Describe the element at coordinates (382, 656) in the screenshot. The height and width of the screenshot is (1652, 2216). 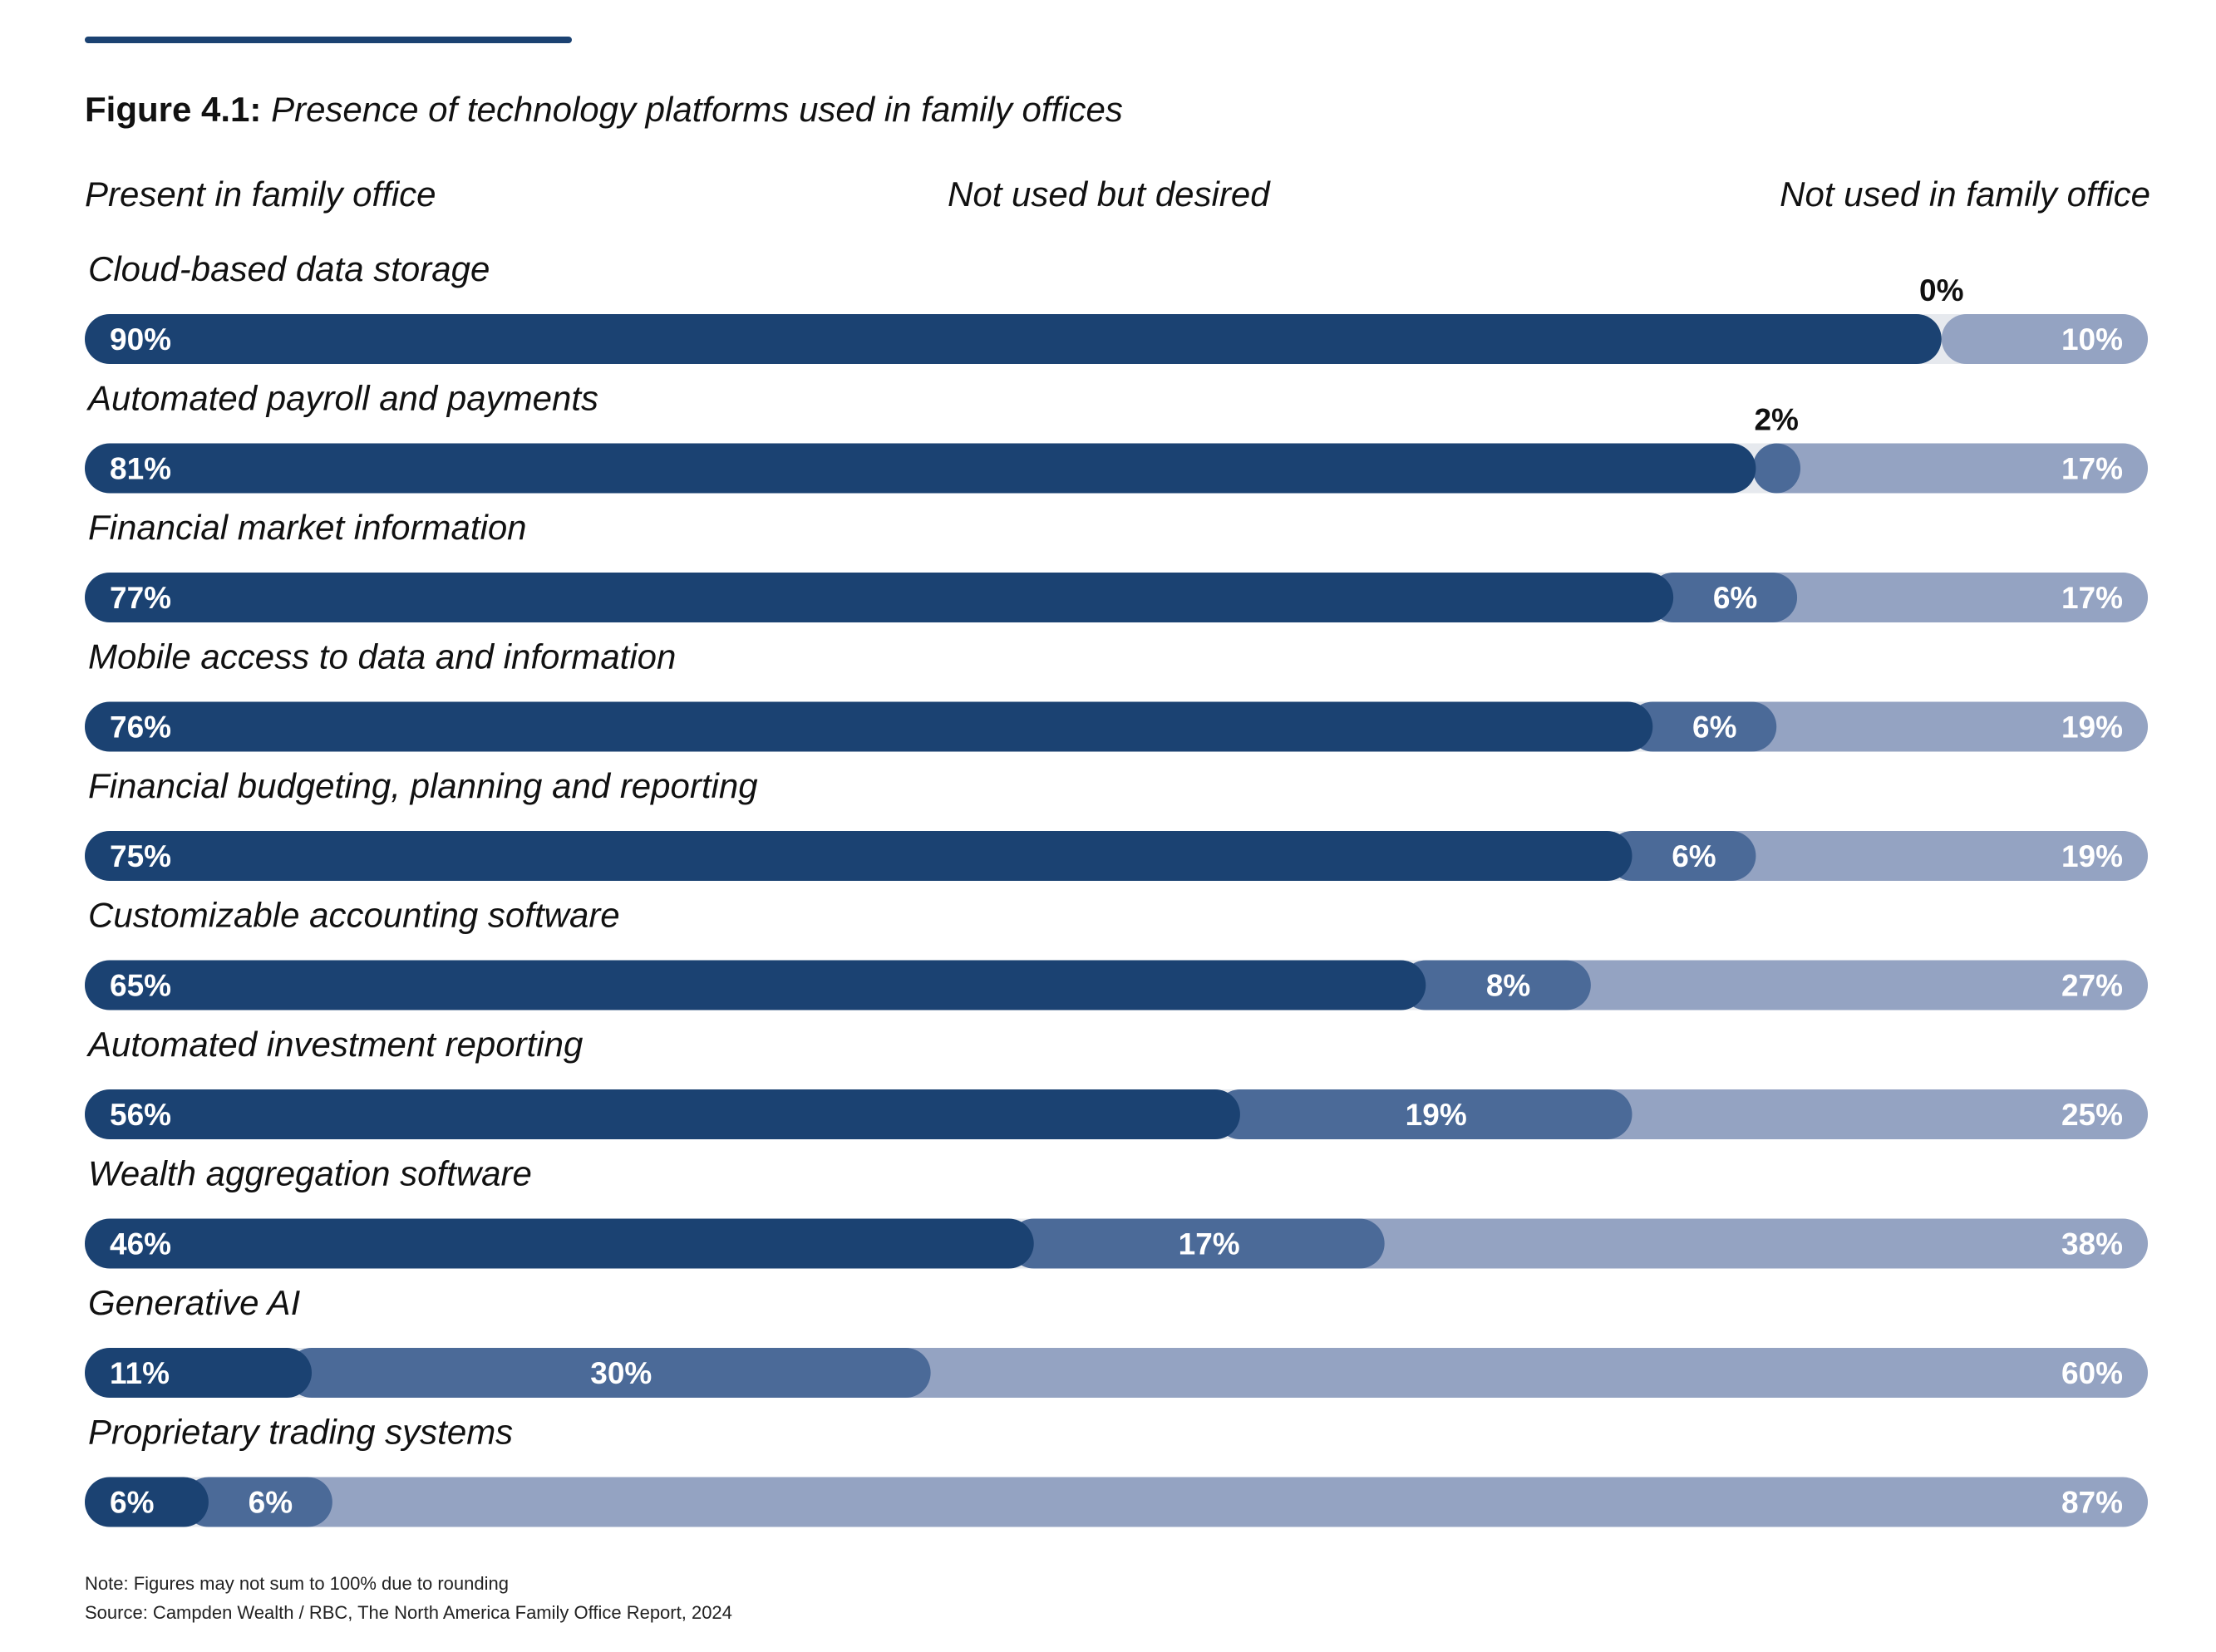
I see `category-label: Mobile access to data and information` at that location.